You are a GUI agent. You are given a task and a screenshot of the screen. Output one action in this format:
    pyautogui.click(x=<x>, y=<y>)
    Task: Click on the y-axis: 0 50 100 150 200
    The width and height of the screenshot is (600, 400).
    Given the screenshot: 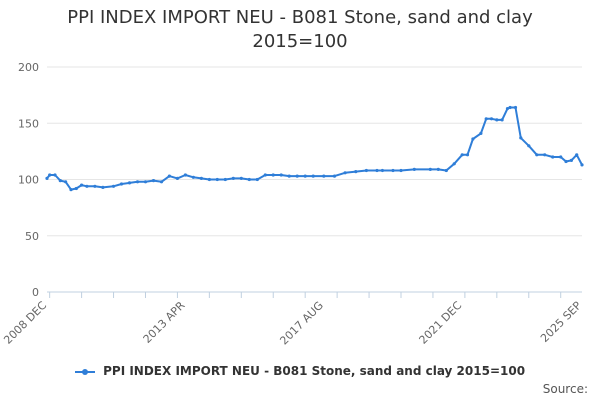 What is the action you would take?
    pyautogui.click(x=28, y=180)
    